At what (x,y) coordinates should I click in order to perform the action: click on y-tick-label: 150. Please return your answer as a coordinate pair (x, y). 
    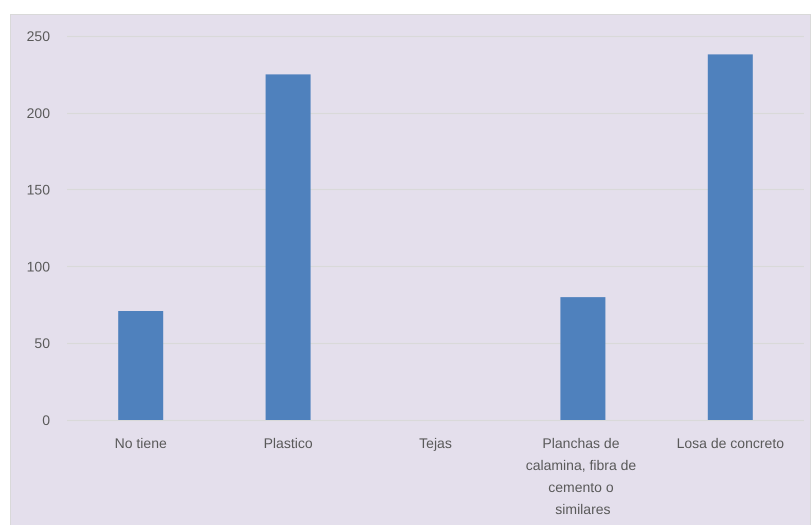
    Looking at the image, I should click on (38, 190).